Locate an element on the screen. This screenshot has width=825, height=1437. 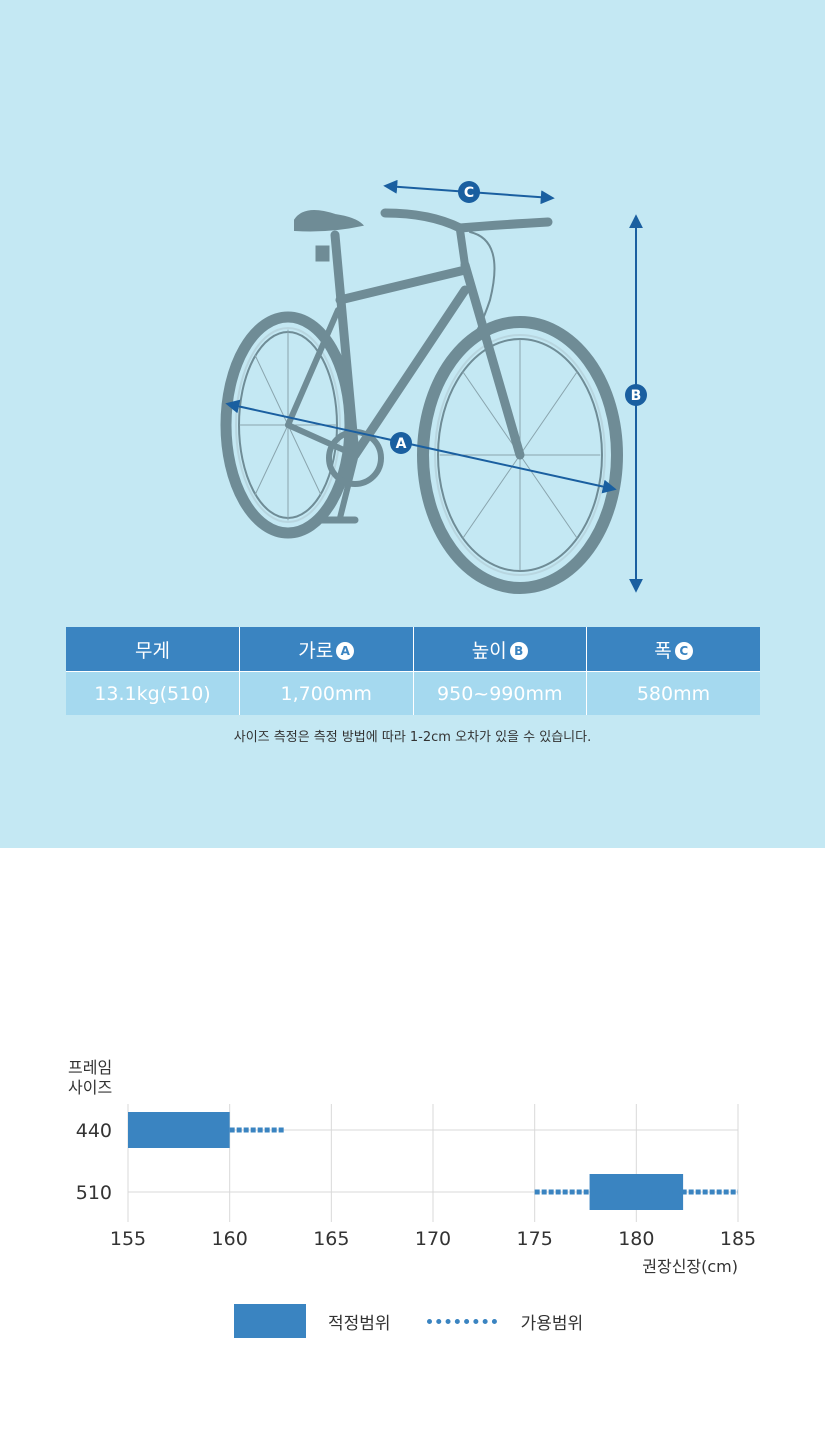
marker-a-badge: A is located at coordinates (345, 650).